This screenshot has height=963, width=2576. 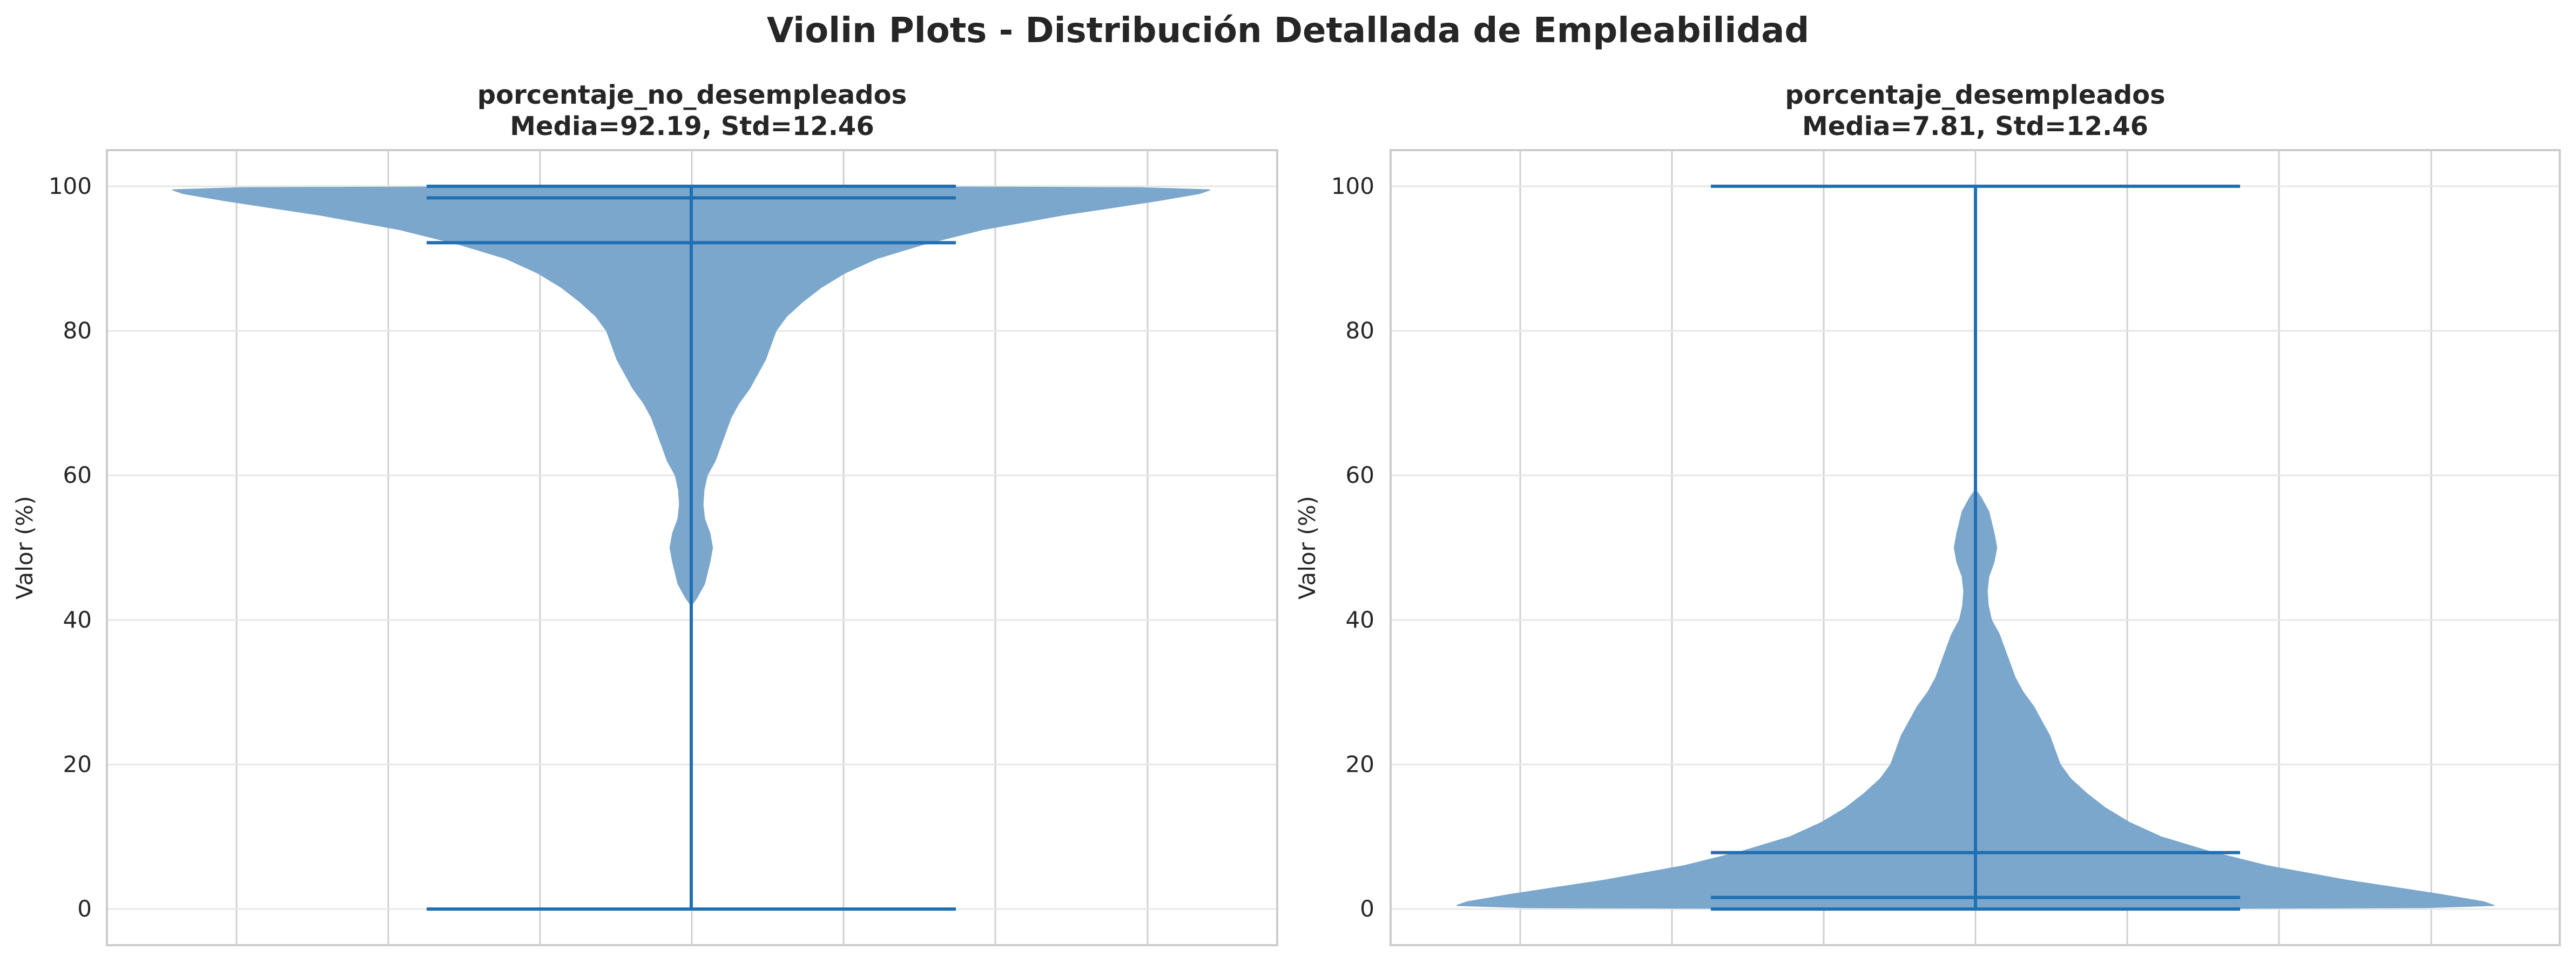 I want to click on panel-subtitle: Media=92.19, Std=12.46, so click(x=692, y=126).